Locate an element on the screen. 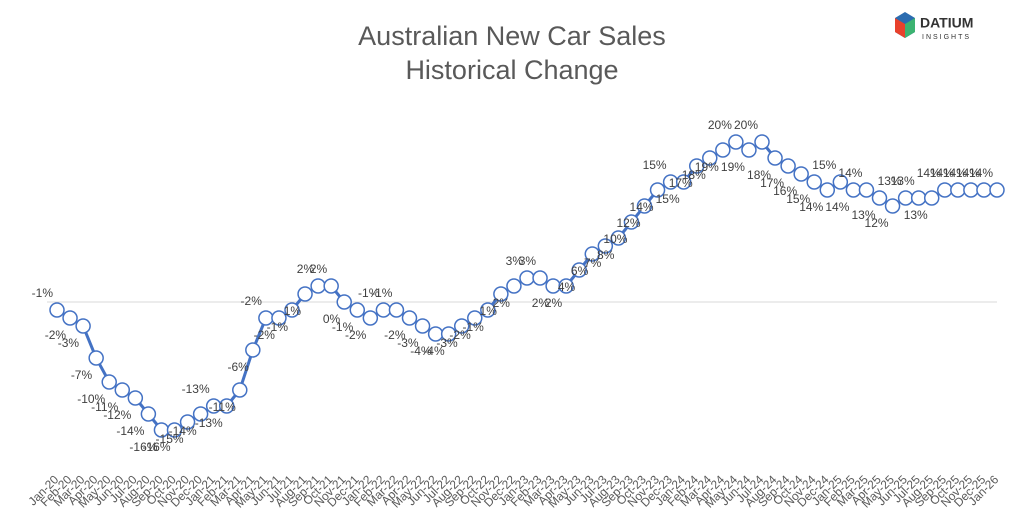 The width and height of the screenshot is (1024, 532). logo-name: DATIUM is located at coordinates (946, 23).